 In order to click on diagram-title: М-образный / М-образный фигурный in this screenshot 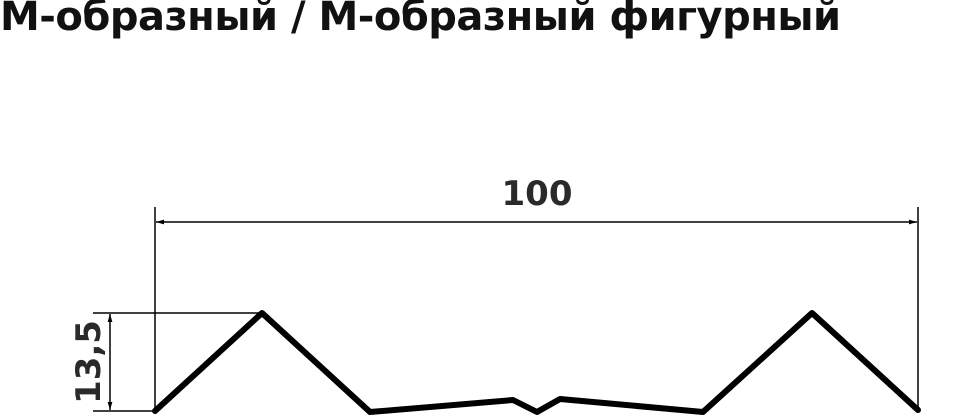, I will do `click(420, 20)`.